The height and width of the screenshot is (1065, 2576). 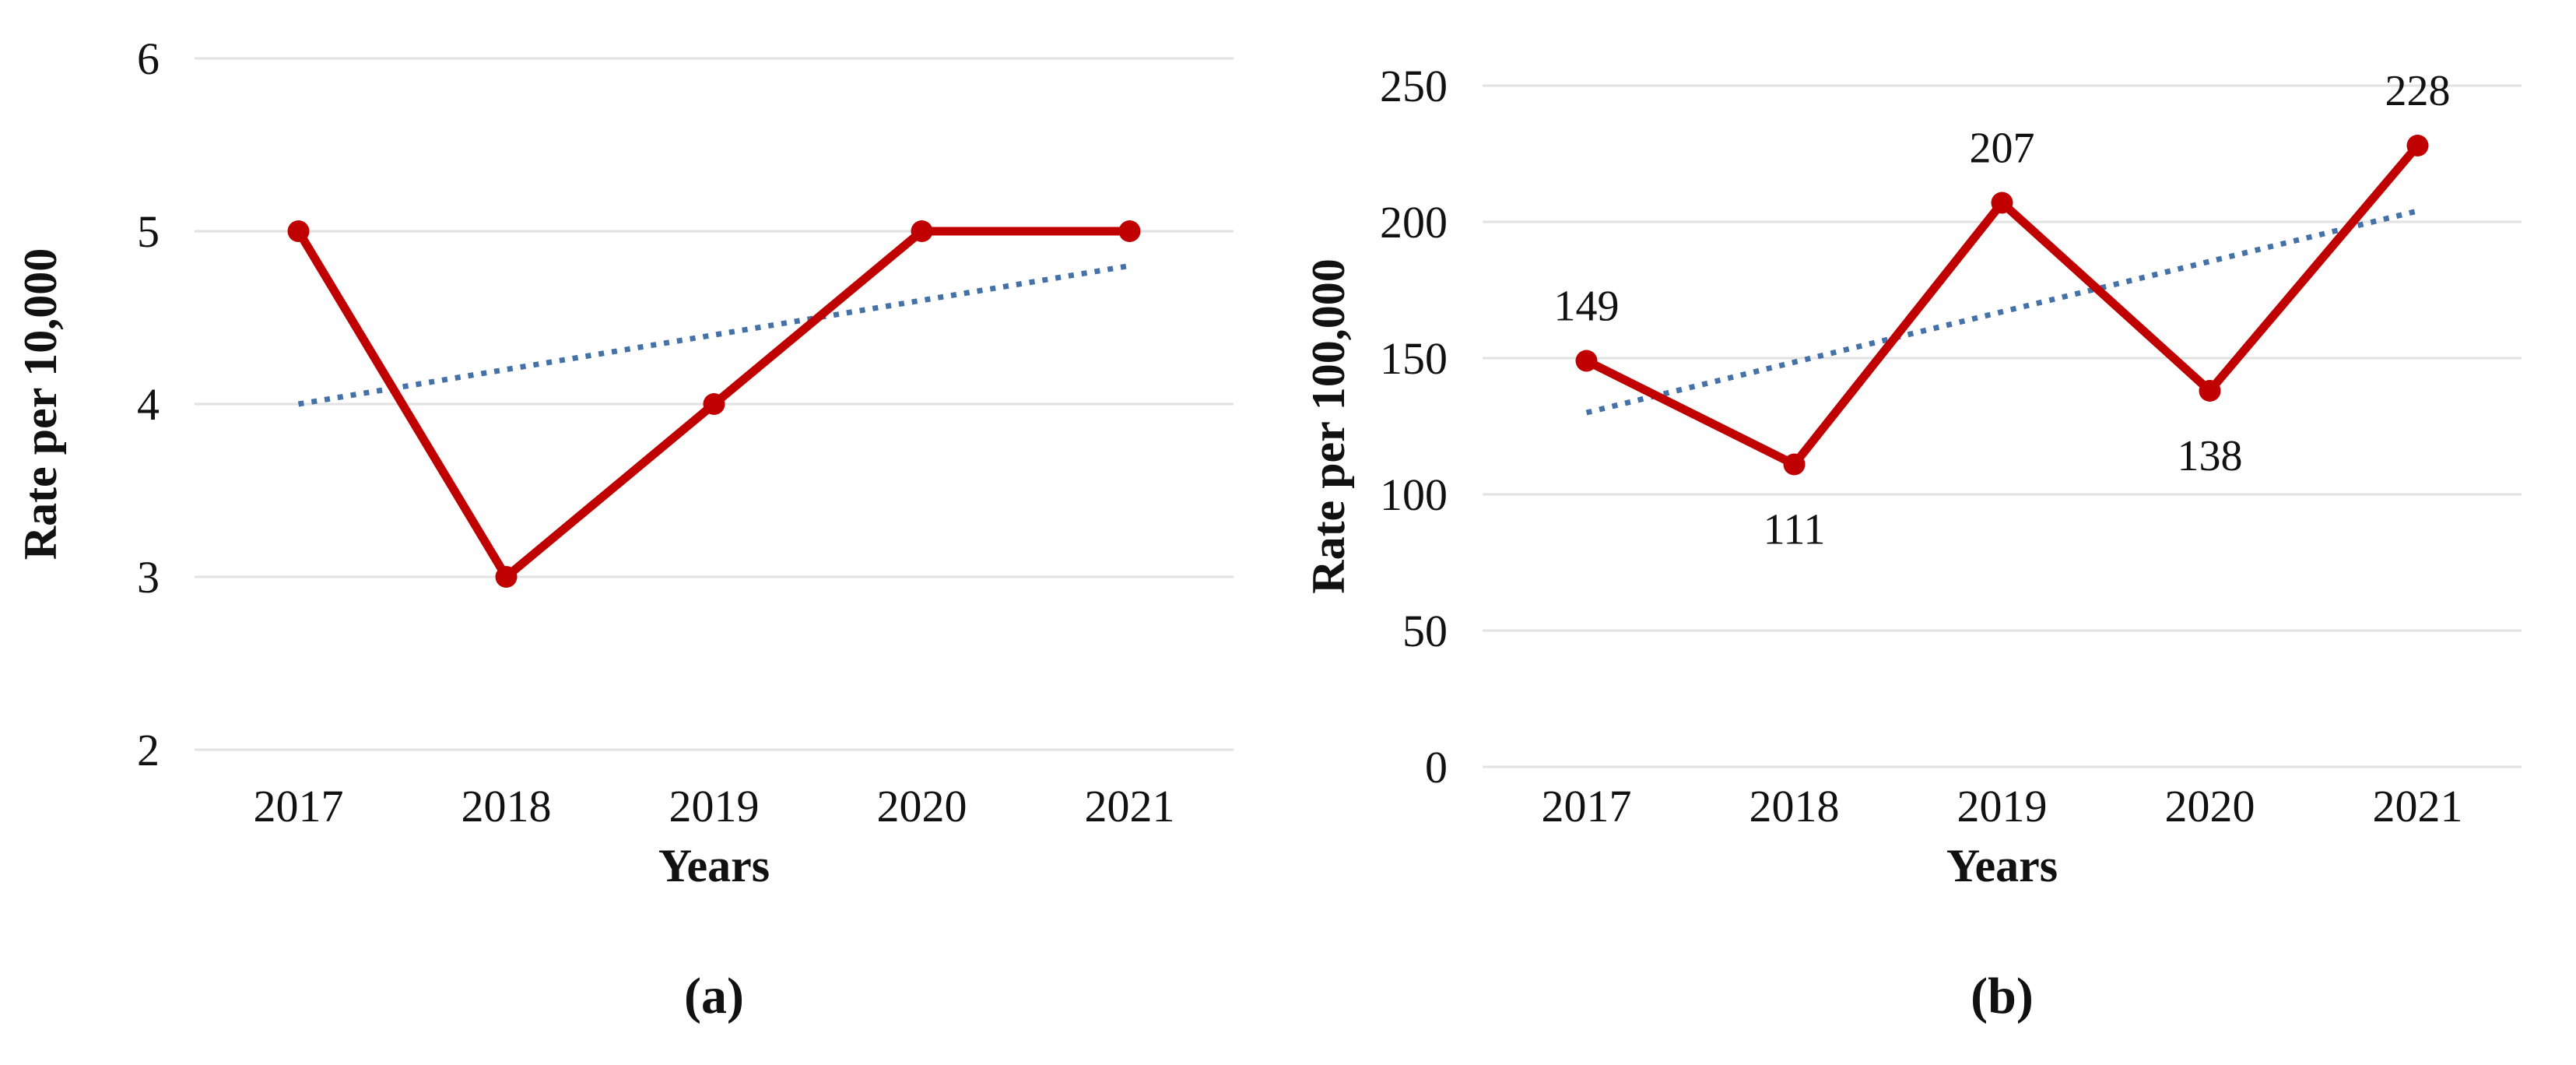 What do you see at coordinates (1414, 222) in the screenshot?
I see `y-tick-label: 200` at bounding box center [1414, 222].